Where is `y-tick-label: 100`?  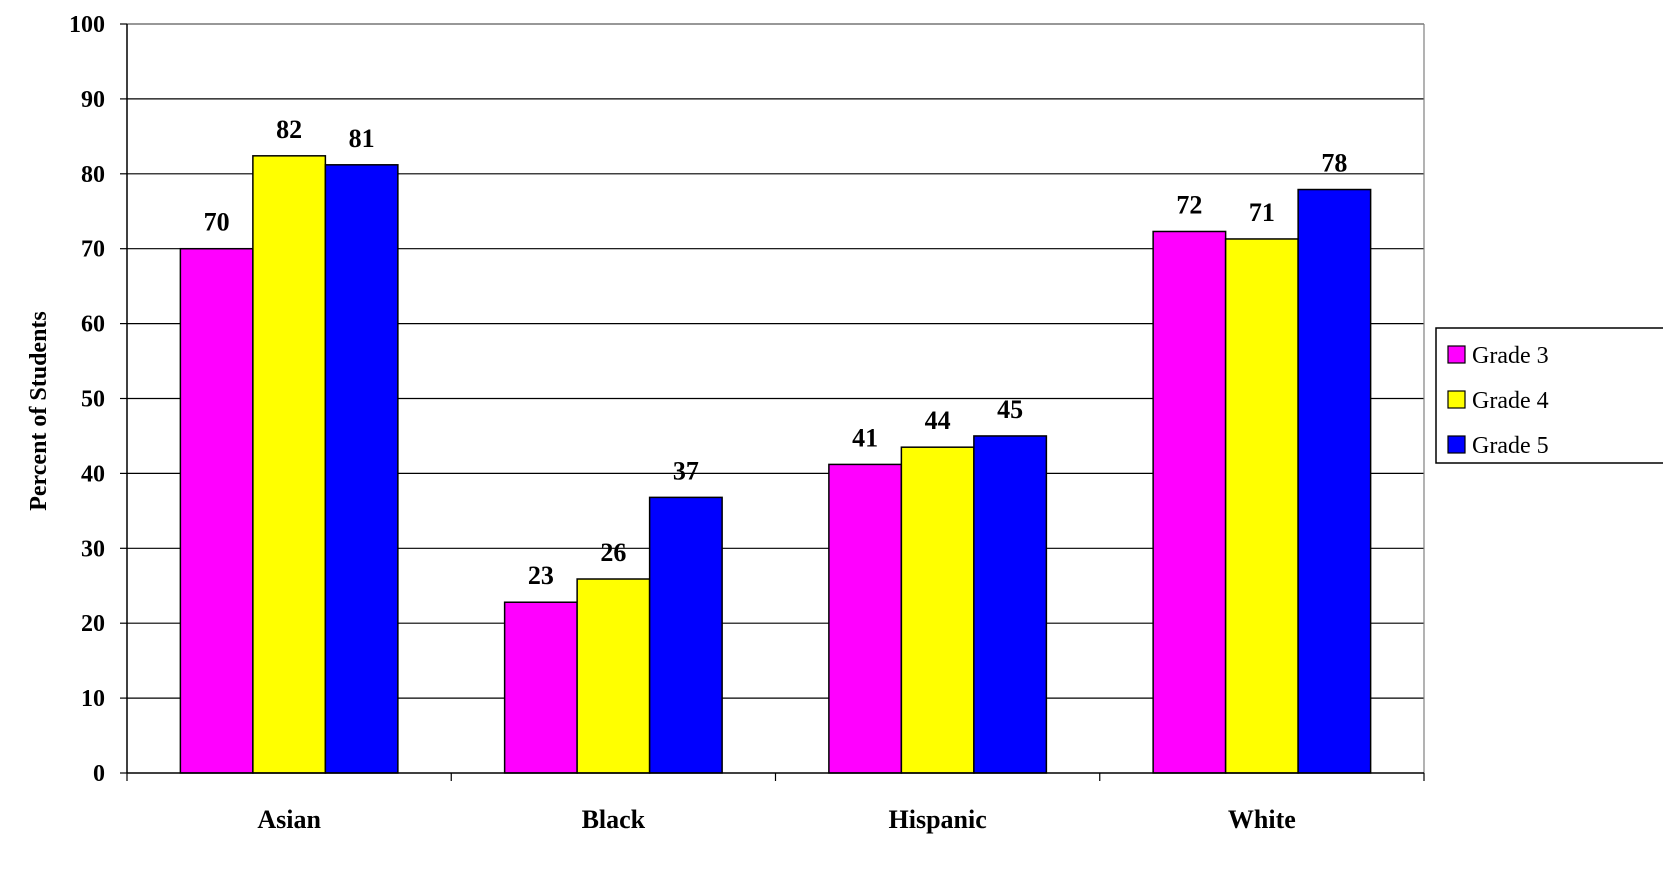
y-tick-label: 100 is located at coordinates (87, 25).